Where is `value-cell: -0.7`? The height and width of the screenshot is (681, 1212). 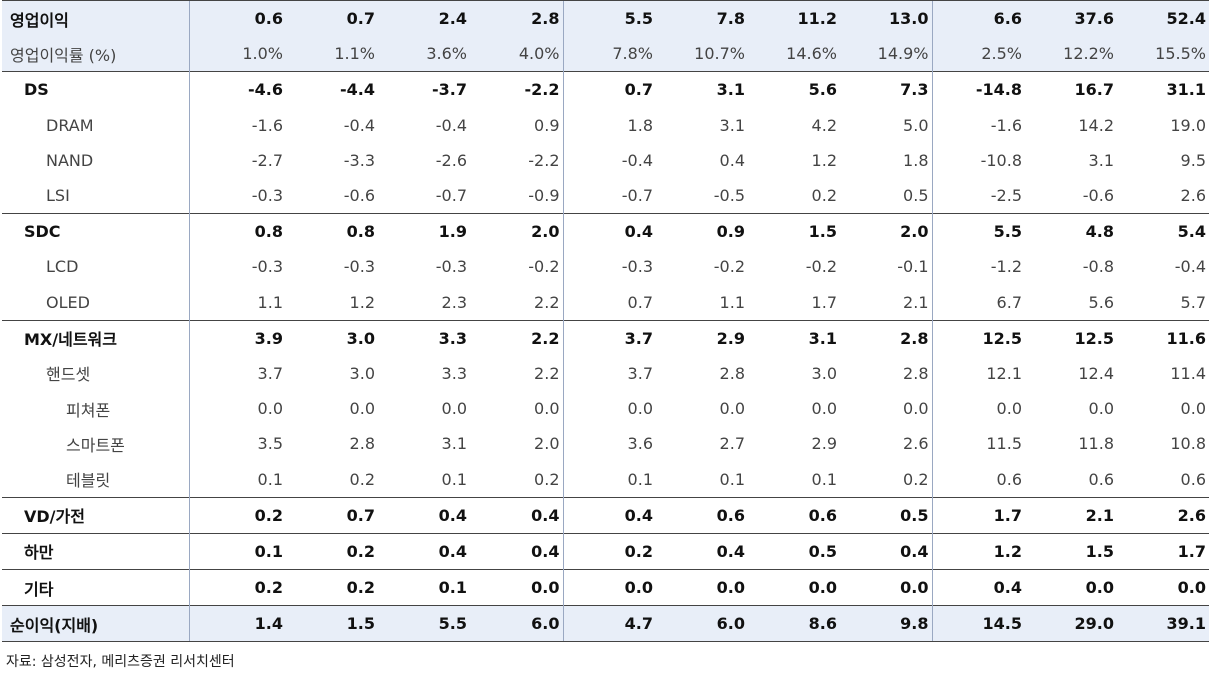 value-cell: -0.7 is located at coordinates (609, 195).